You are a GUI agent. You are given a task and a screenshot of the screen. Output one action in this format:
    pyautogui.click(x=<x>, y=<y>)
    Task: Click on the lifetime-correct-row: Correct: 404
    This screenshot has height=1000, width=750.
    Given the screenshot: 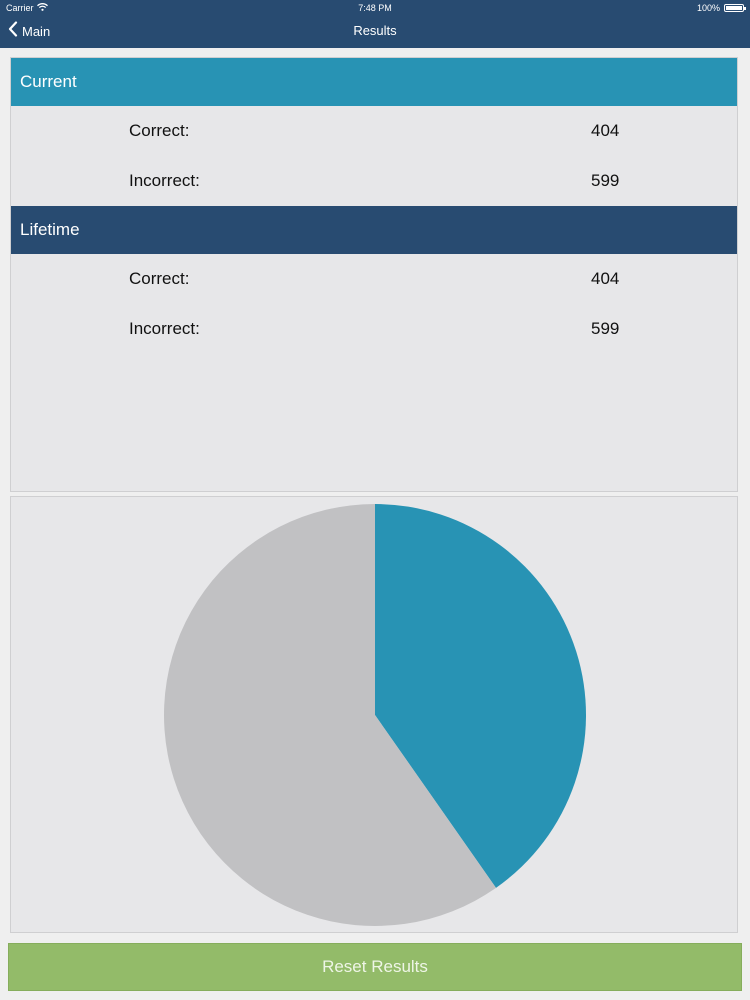 What is the action you would take?
    pyautogui.click(x=374, y=279)
    